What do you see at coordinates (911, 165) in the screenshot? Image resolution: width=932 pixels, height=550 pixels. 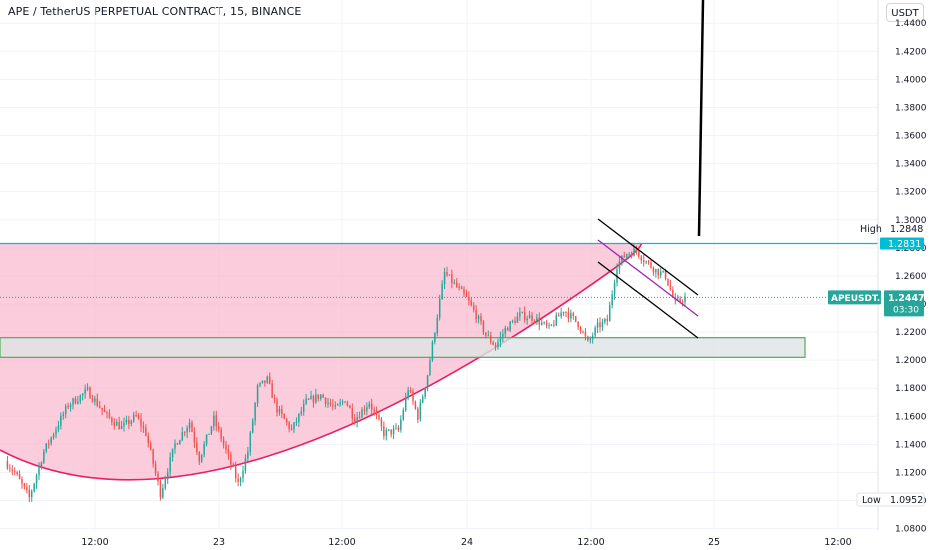 I see `y-tick-label: 1.3400` at bounding box center [911, 165].